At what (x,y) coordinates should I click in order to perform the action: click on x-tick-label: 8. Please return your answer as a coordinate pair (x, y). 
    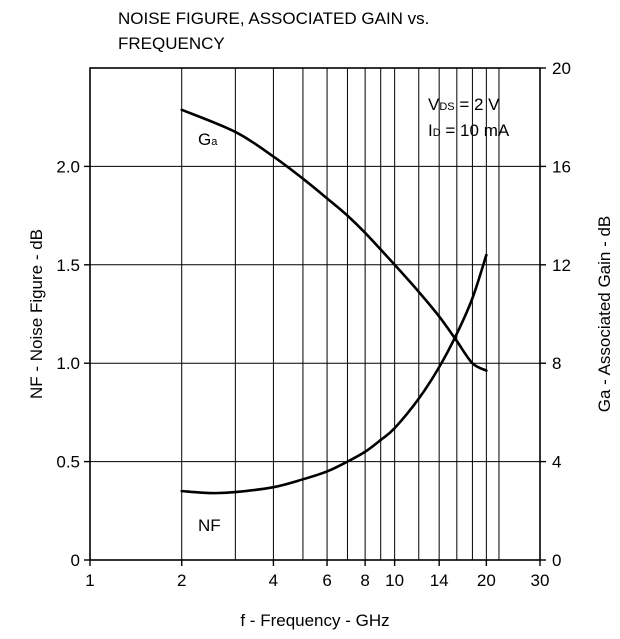
    Looking at the image, I should click on (364, 580).